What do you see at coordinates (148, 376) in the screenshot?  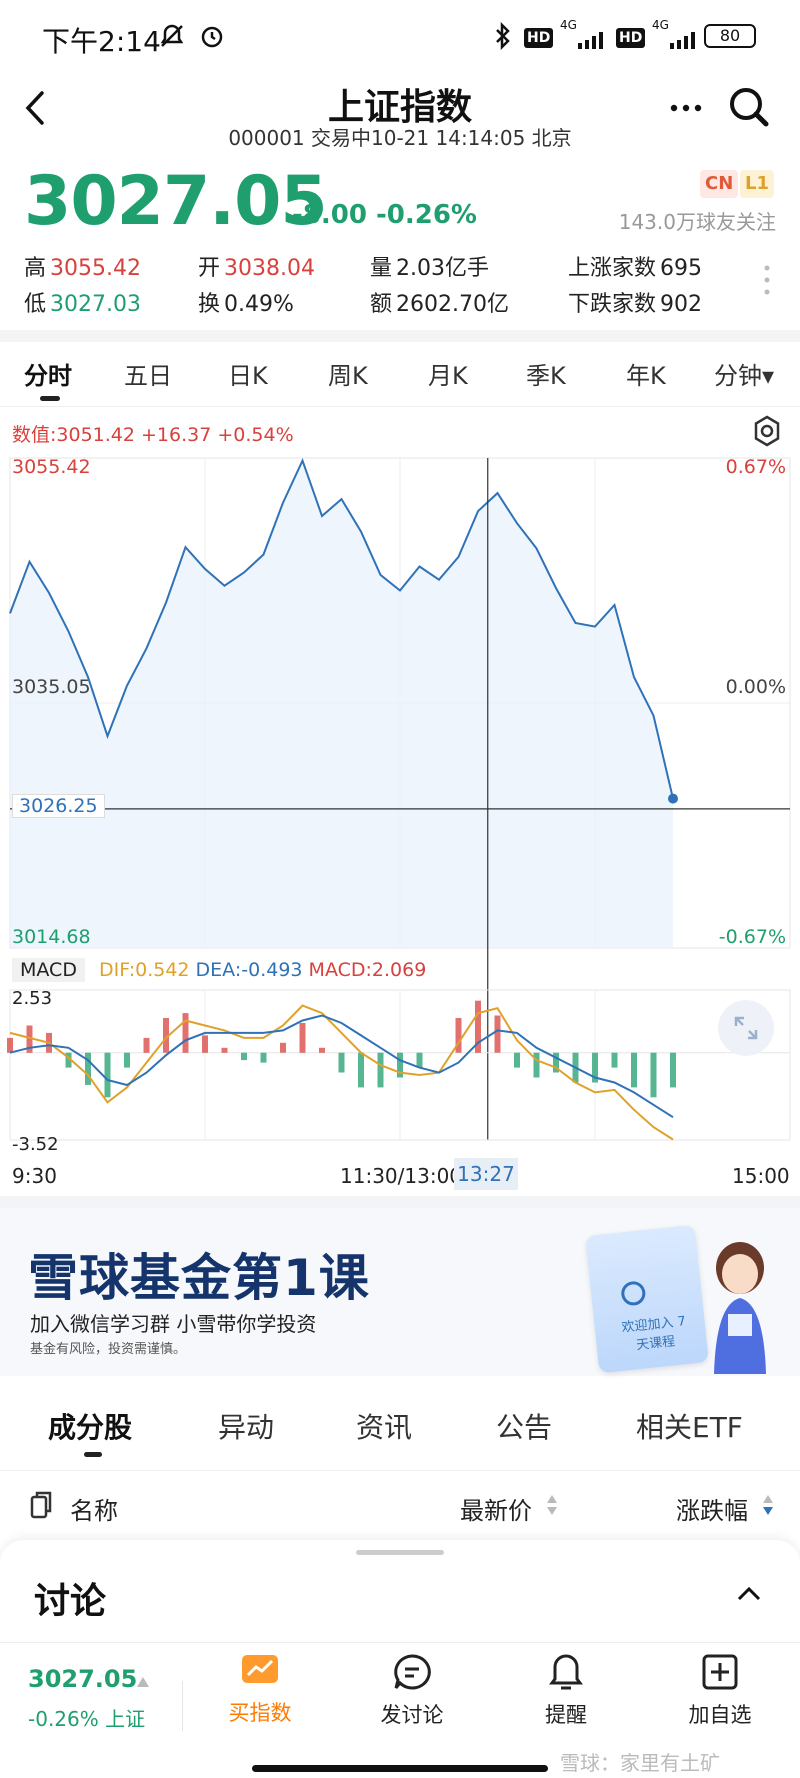 I see `tab-five-day: 五日` at bounding box center [148, 376].